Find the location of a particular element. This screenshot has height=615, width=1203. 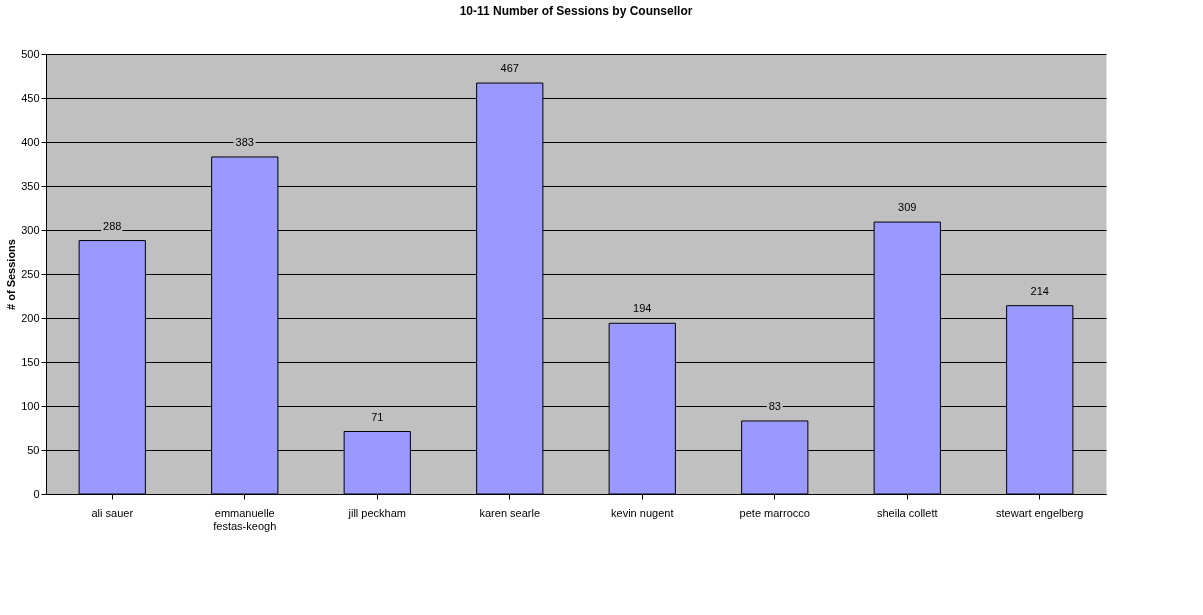

x-tick-label: emmanuelle festas-keogh is located at coordinates (245, 519).